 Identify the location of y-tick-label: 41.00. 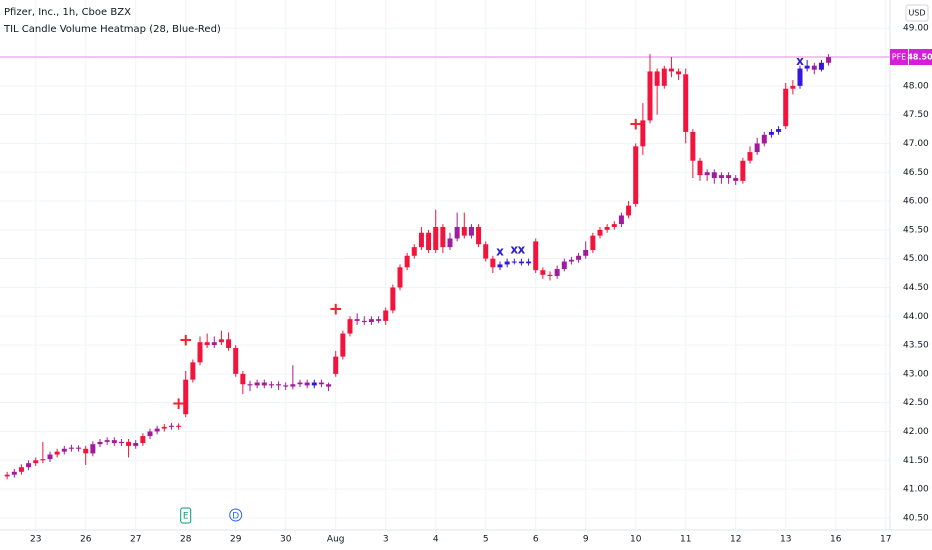
(916, 490).